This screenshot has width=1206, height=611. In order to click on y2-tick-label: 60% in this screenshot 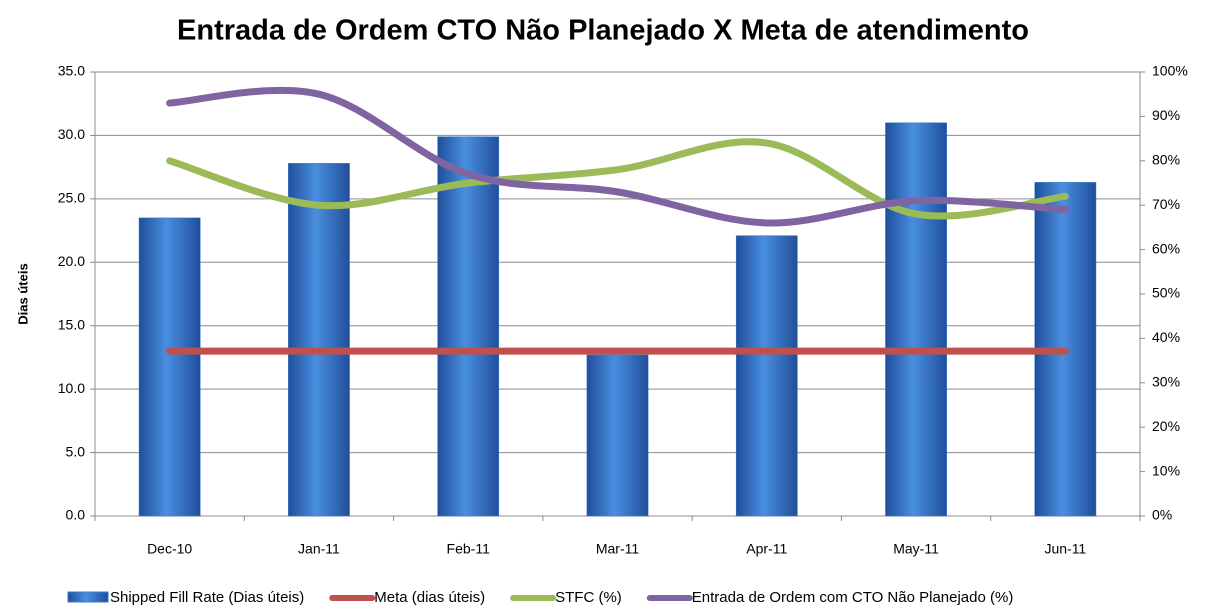, I will do `click(1166, 248)`.